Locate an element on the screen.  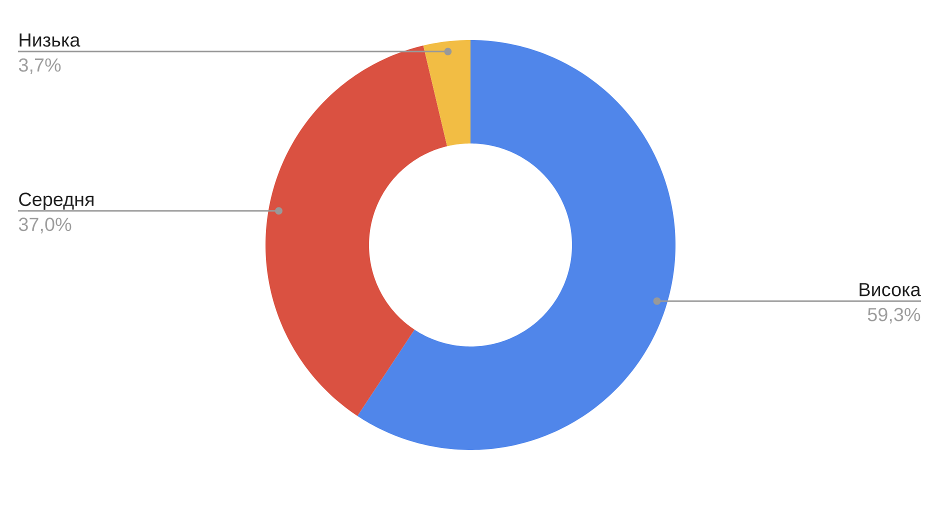
slice-label: Середня is located at coordinates (56, 201).